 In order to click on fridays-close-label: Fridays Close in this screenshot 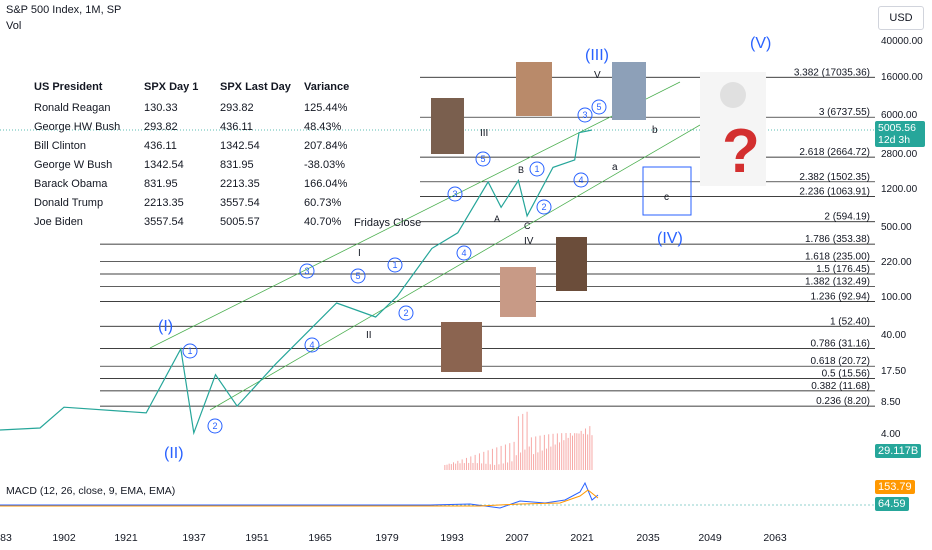, I will do `click(387, 223)`.